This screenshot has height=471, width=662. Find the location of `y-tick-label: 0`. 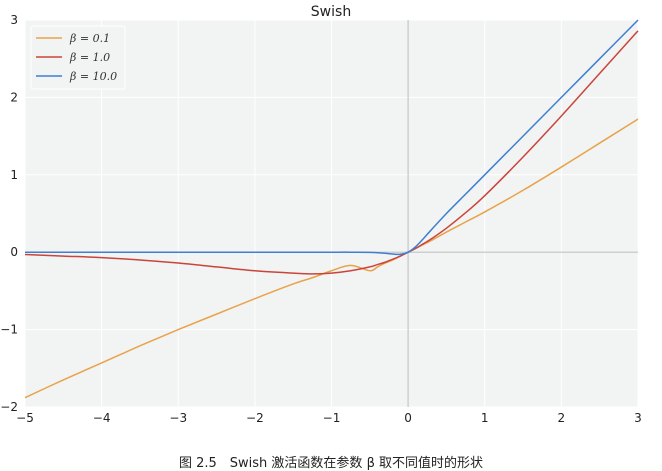

y-tick-label: 0 is located at coordinates (14, 252).